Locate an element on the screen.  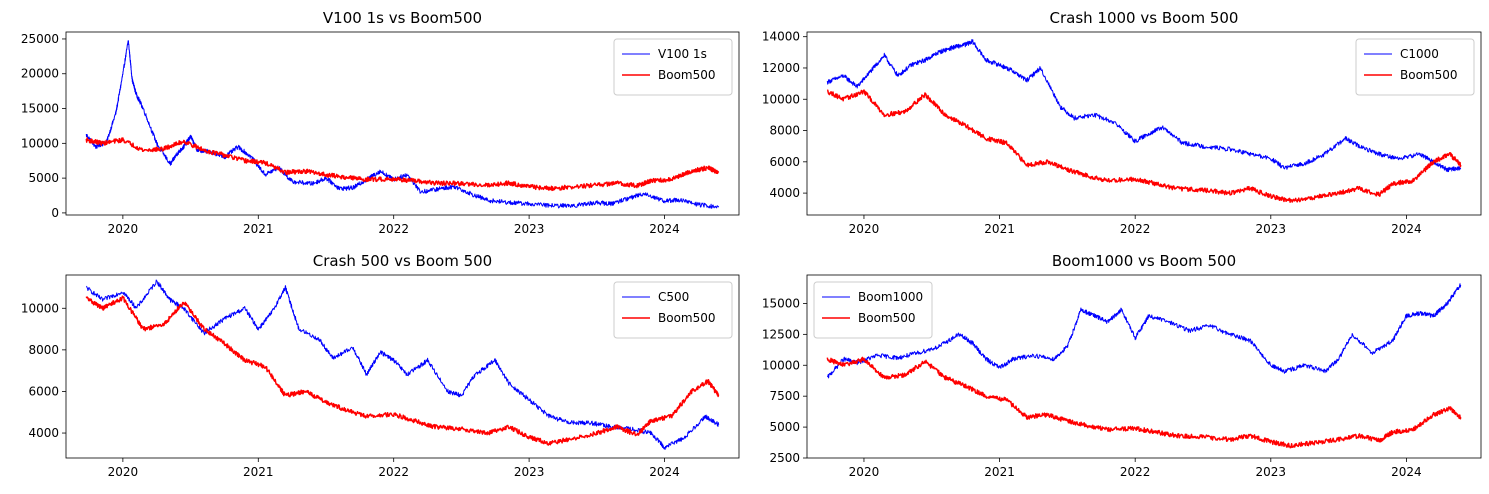
y-tick-label: 7500 is located at coordinates (784, 396).